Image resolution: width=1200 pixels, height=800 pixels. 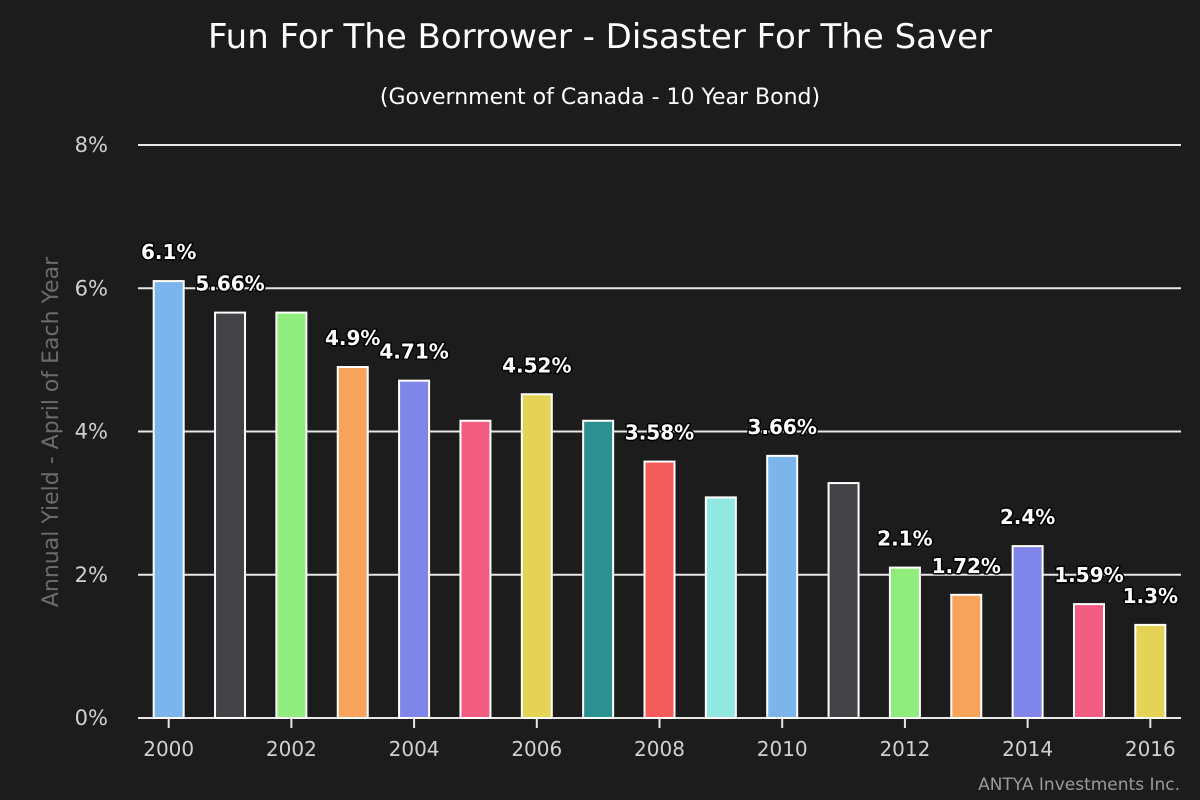 I want to click on x-axis-ticks: 2000 2002 2004 2006 2008 2010 2012 2014 2016, so click(x=659, y=739).